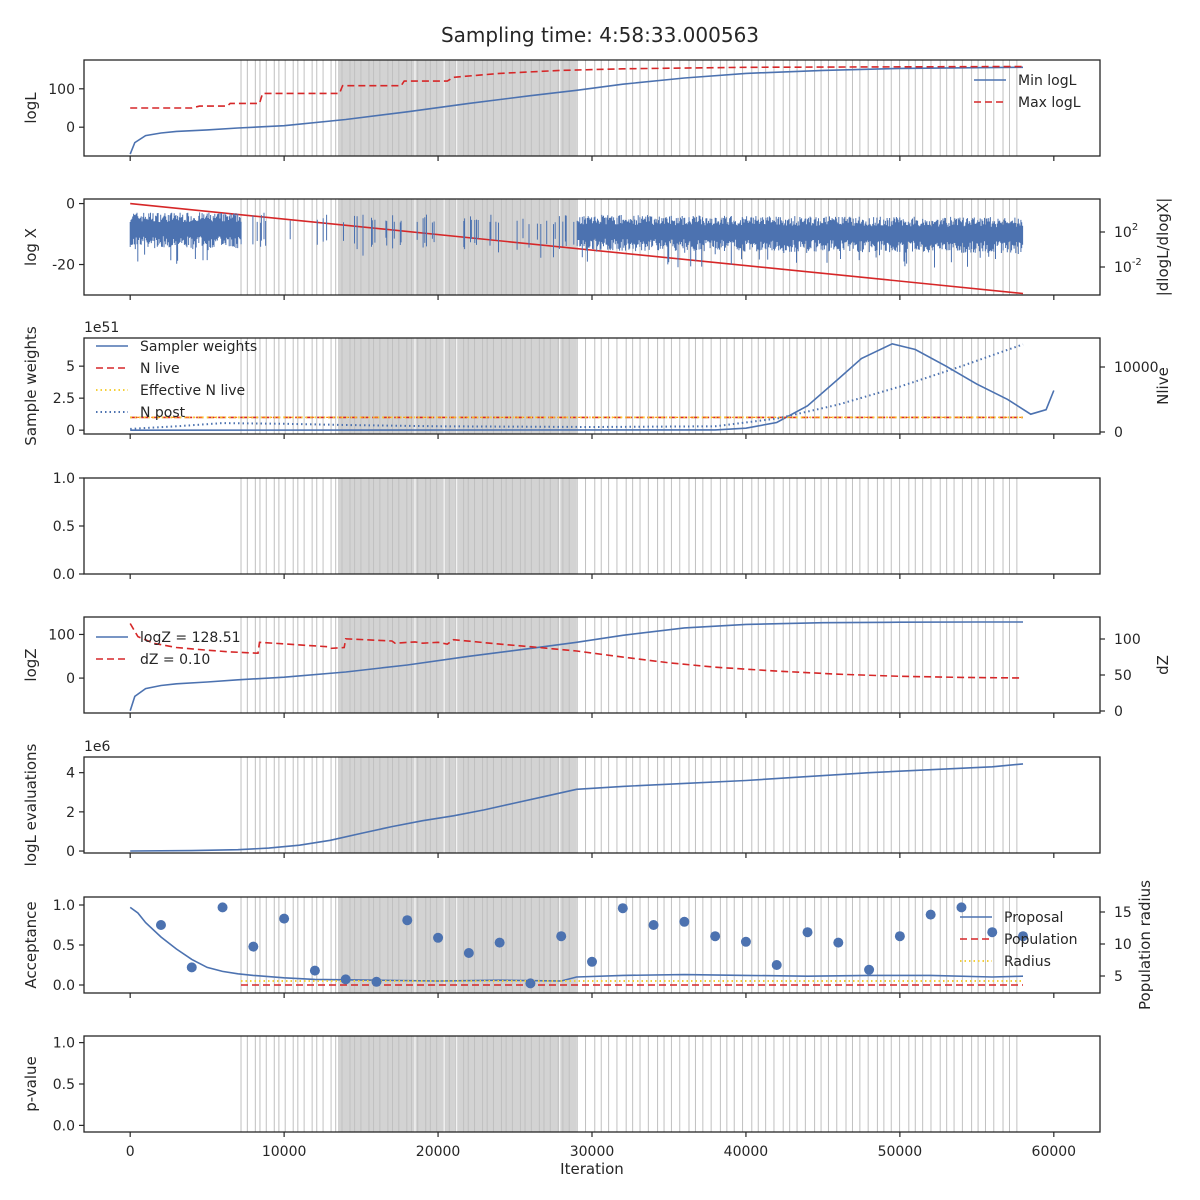 The width and height of the screenshot is (1200, 1200). Describe the element at coordinates (1123, 676) in the screenshot. I see `y-right-tick-label: 50` at that location.